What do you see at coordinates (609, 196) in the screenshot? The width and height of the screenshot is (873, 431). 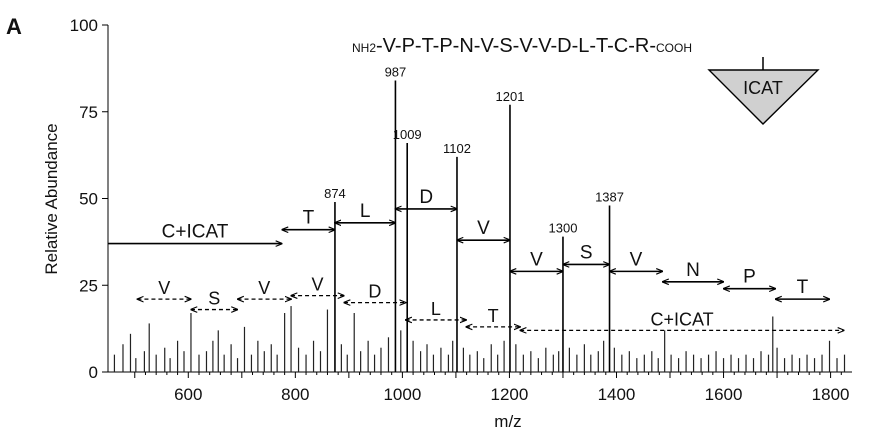 I see `peak-label: 1387` at bounding box center [609, 196].